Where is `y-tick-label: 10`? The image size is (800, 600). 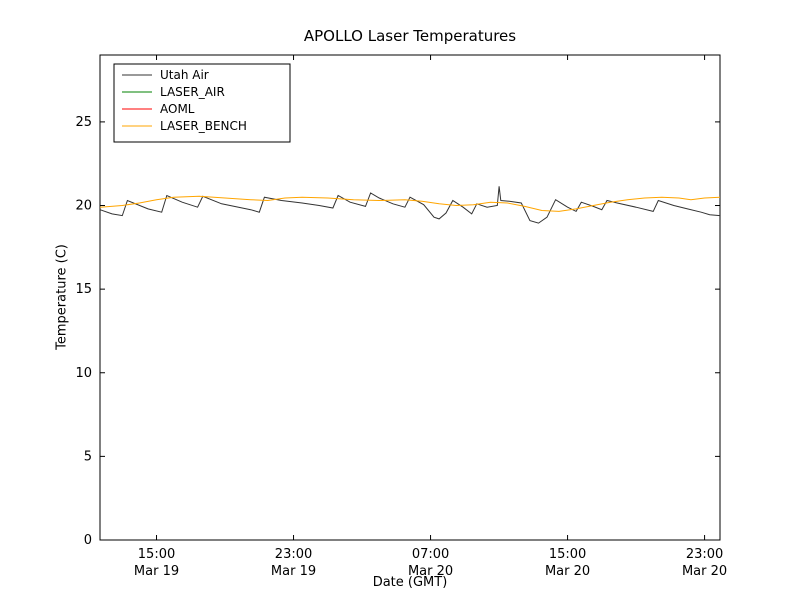
y-tick-label: 10 is located at coordinates (83, 373).